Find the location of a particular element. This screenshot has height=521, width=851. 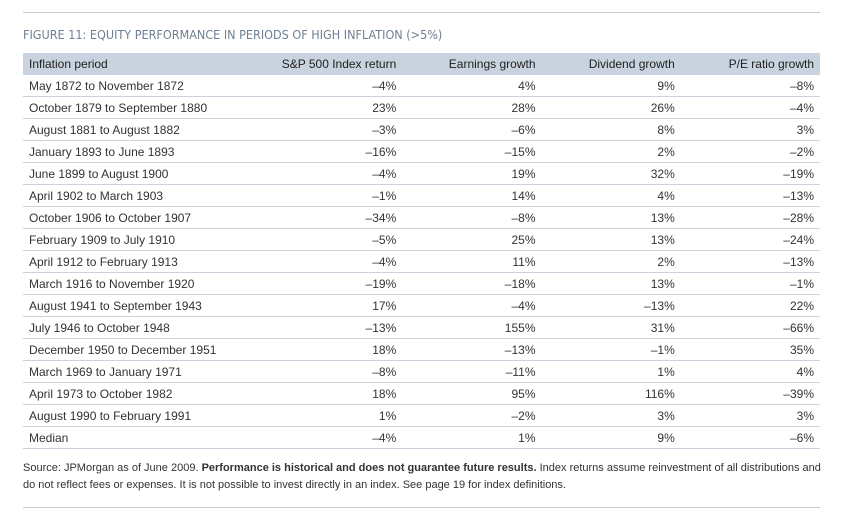

table-row: April 1912 to February 1913 –4% 11% 2% –13% is located at coordinates (421, 261).